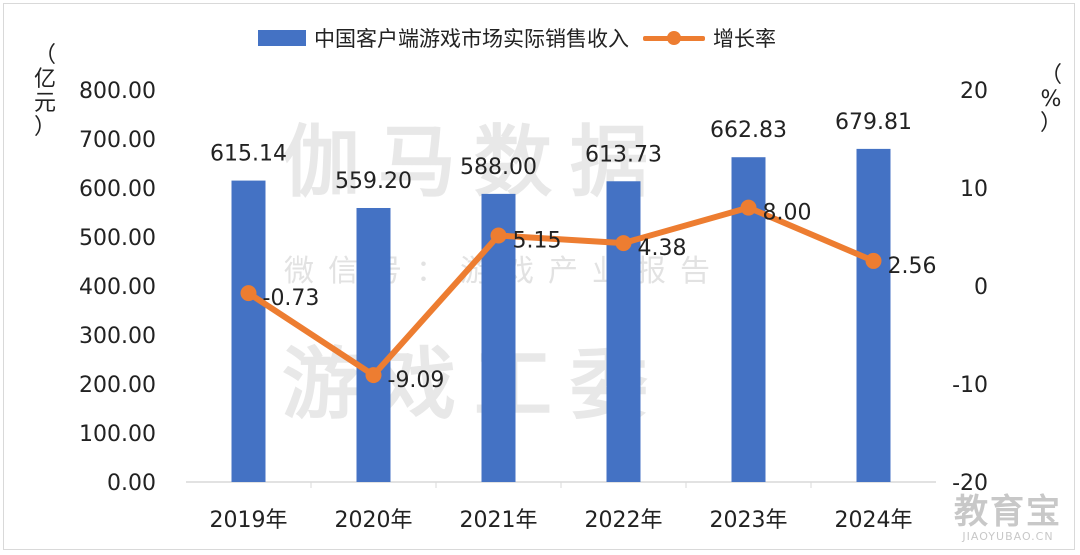 The image size is (1080, 555). What do you see at coordinates (623, 154) in the screenshot?
I see `bar-value-label: 613.73` at bounding box center [623, 154].